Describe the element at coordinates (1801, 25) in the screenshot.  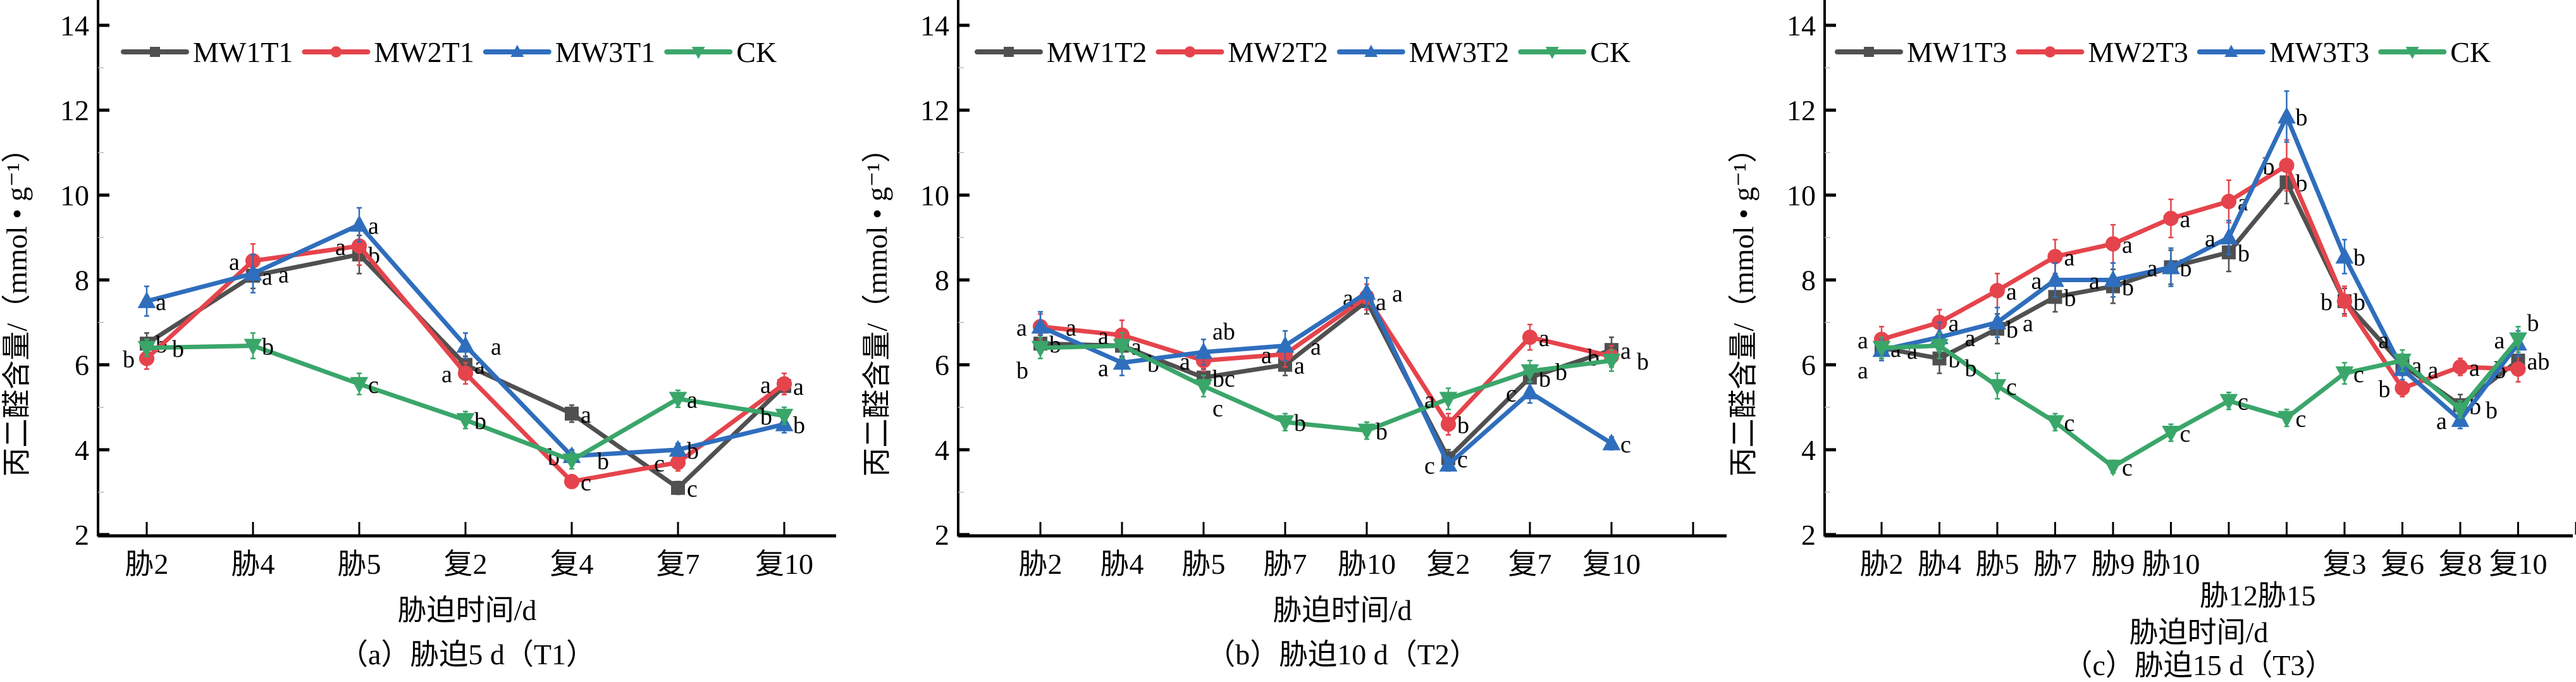
I see `y-tick-label: 14` at that location.